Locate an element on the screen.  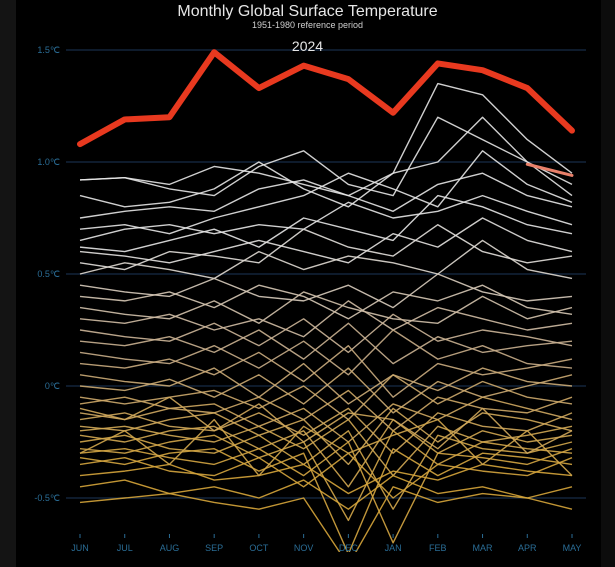
x-tick-label: DEC is located at coordinates (349, 548).